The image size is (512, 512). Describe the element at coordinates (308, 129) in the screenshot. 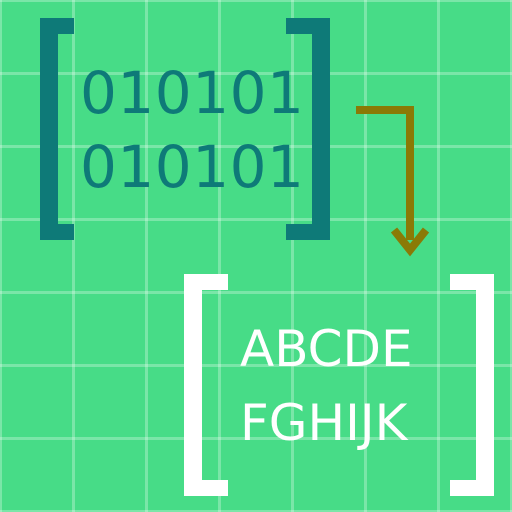

I see `binary-right-bracket-icon` at that location.